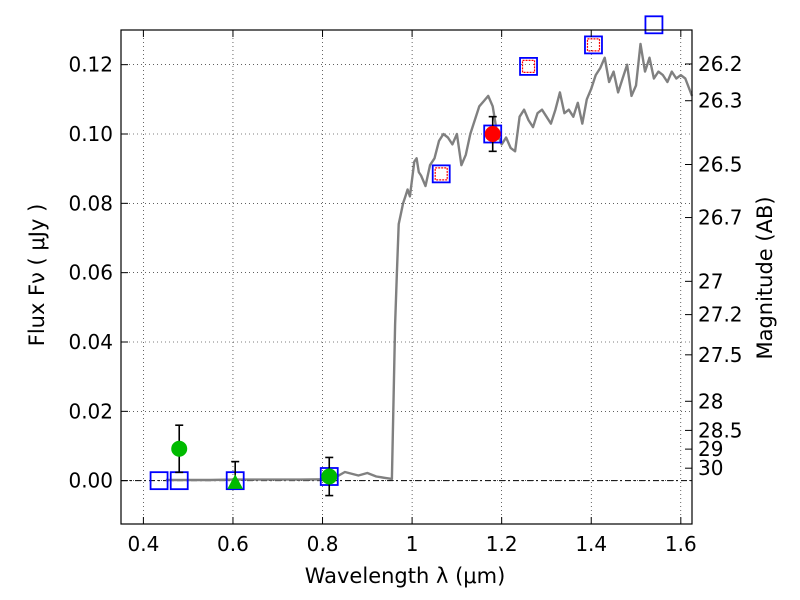 This screenshot has width=800, height=600. Describe the element at coordinates (90, 273) in the screenshot. I see `y-tick-label: 0.06` at that location.